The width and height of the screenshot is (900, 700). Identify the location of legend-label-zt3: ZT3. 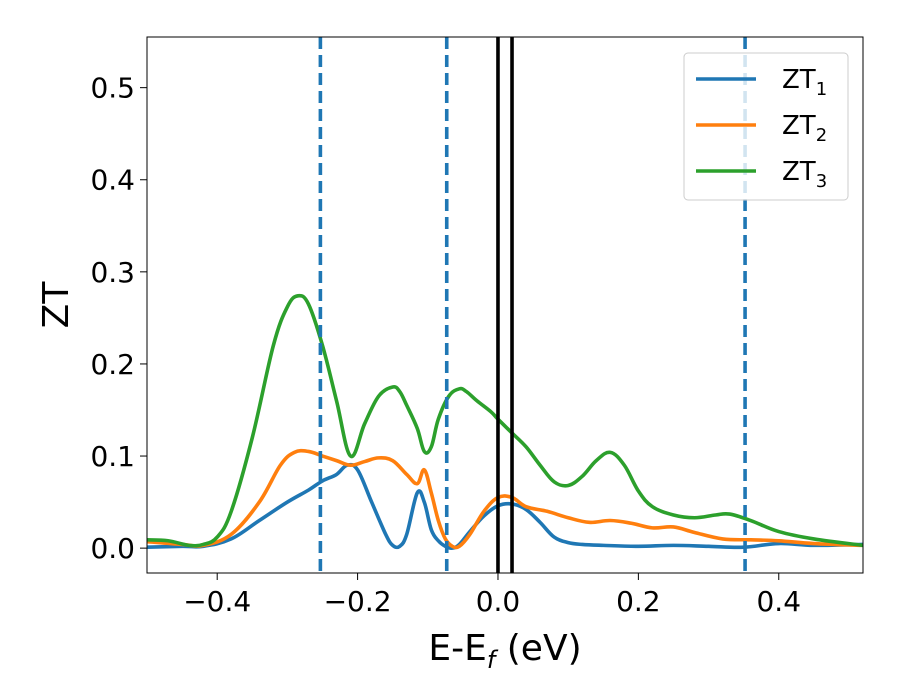
(804, 174).